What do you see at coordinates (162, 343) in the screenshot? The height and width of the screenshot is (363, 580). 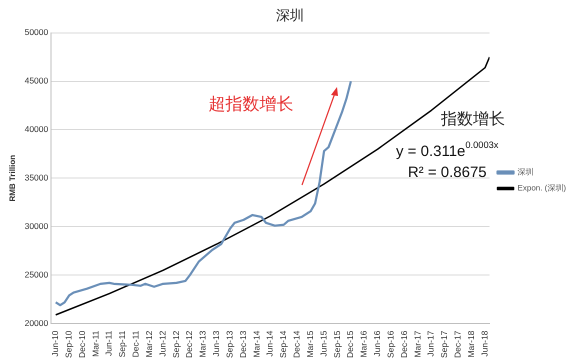 I see `x-tick-label: Jun-12` at bounding box center [162, 343].